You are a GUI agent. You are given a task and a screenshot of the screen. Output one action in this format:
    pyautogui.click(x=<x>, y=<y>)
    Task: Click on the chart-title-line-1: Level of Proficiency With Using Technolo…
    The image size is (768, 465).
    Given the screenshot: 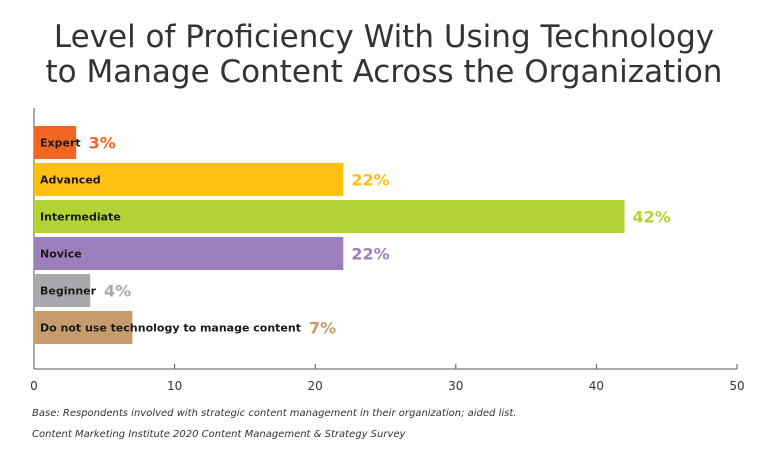 What is the action you would take?
    pyautogui.click(x=384, y=37)
    